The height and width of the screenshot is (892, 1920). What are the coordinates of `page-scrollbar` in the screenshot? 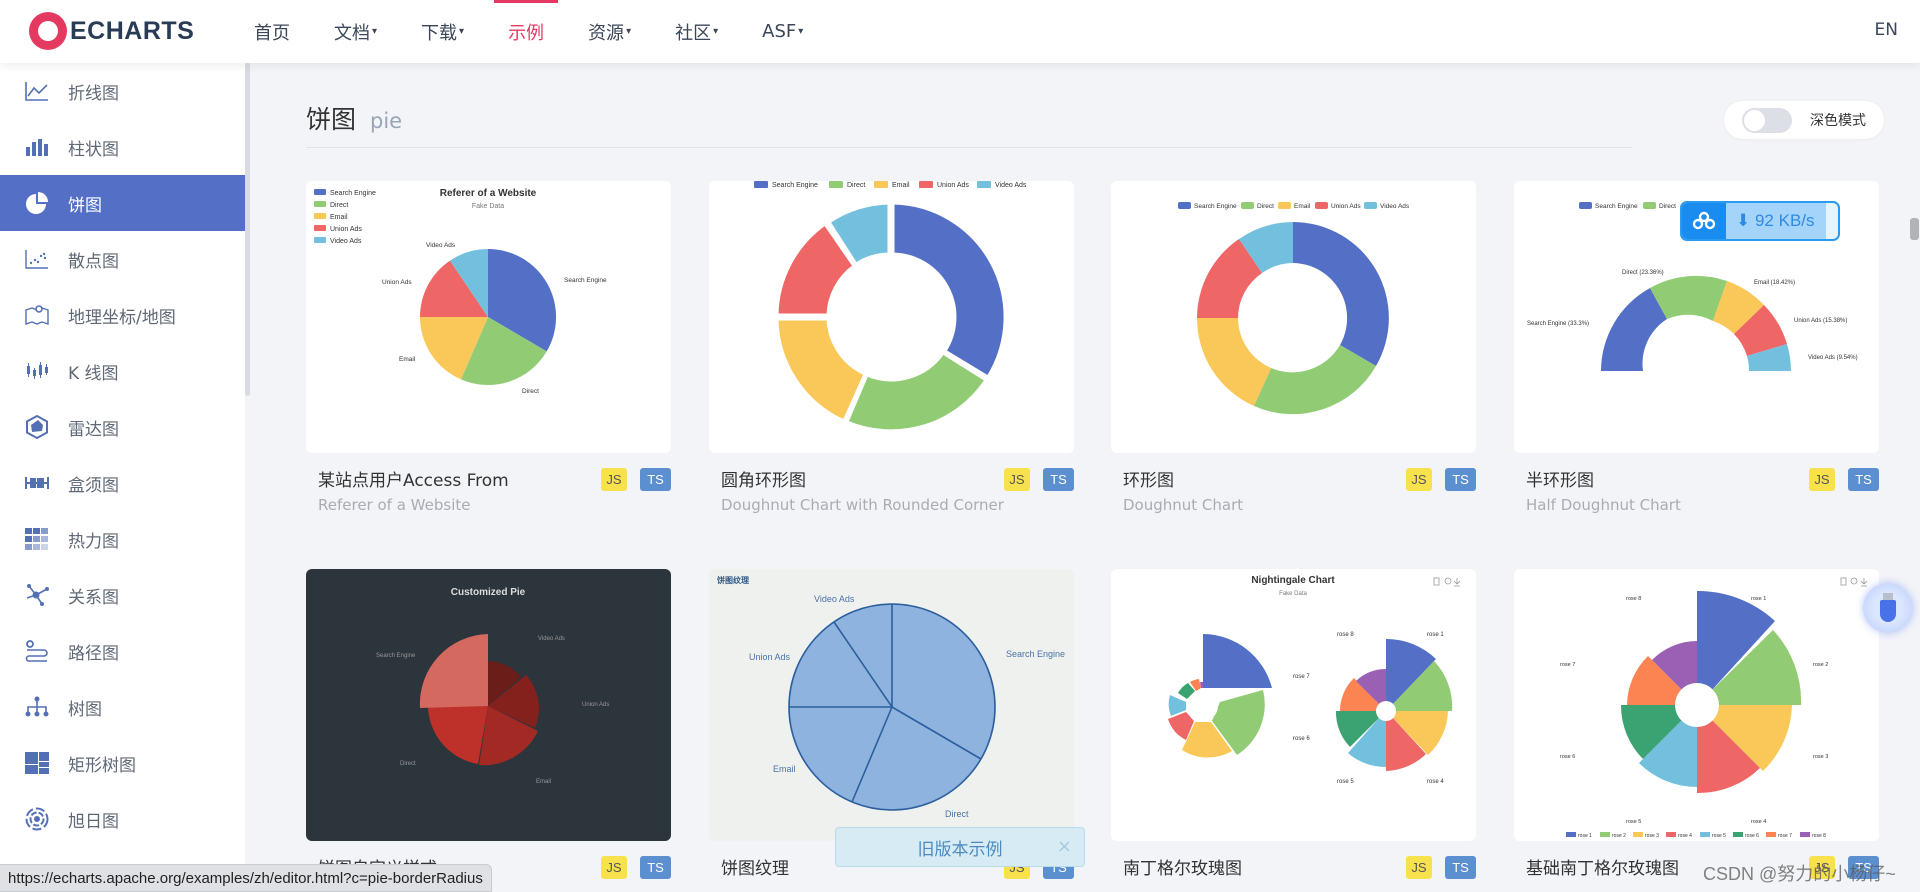 It's located at (1914, 229).